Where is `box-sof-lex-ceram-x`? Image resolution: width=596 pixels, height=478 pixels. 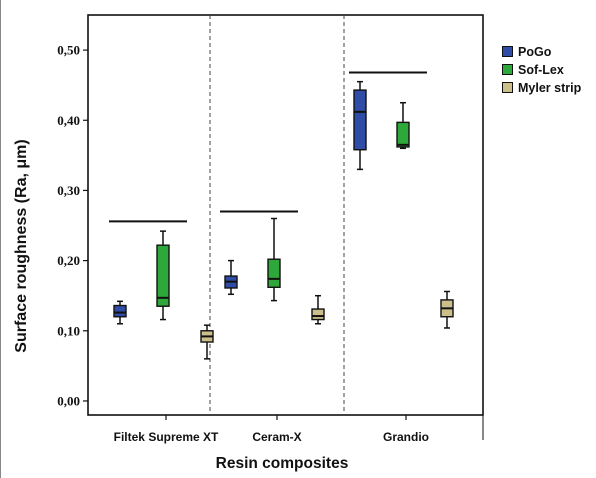 box-sof-lex-ceram-x is located at coordinates (274, 259).